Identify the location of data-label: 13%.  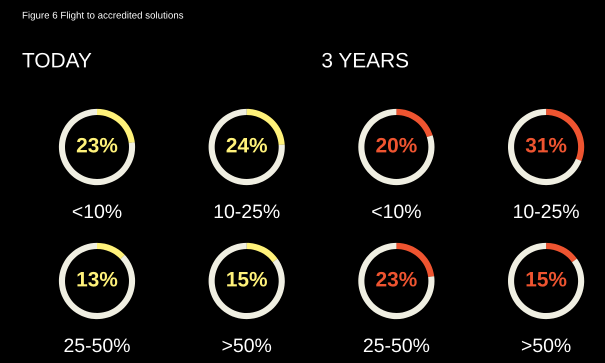
(97, 279).